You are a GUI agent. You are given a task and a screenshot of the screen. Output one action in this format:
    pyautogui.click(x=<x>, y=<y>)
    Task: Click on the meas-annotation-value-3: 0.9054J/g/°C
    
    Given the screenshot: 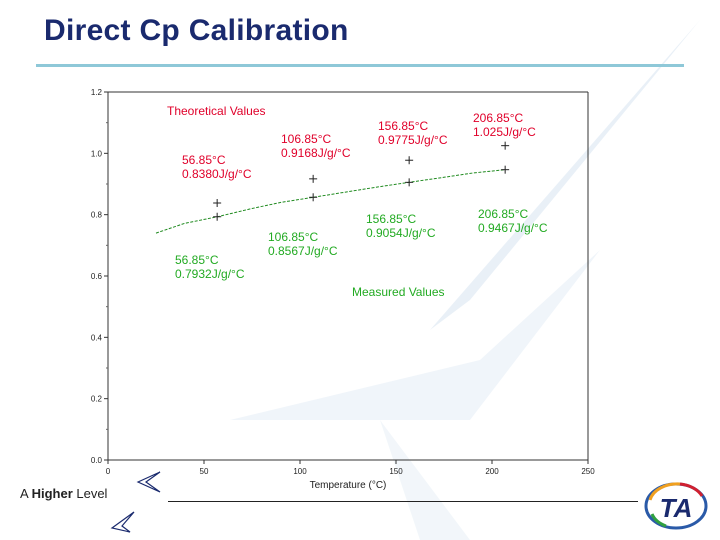 What is the action you would take?
    pyautogui.click(x=401, y=233)
    